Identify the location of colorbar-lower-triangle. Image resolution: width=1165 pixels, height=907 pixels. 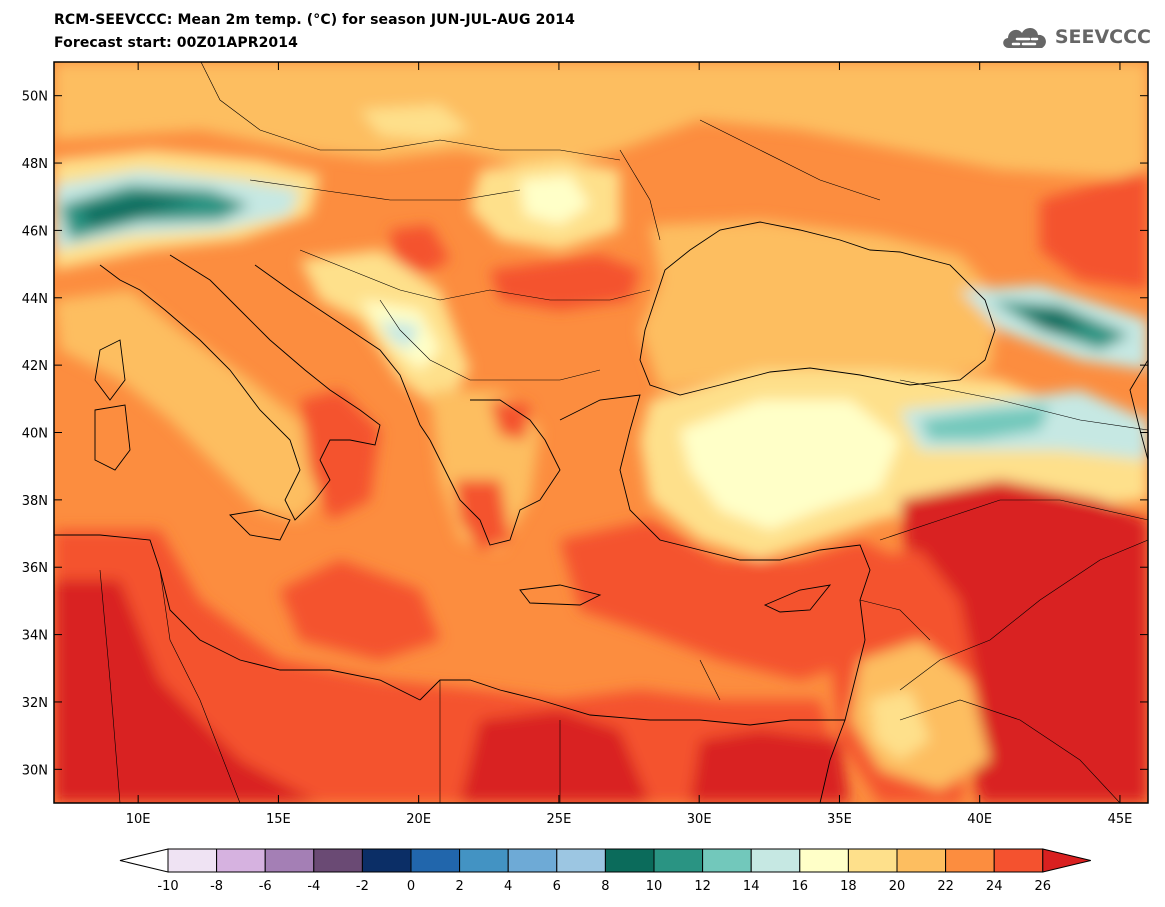
(144, 860).